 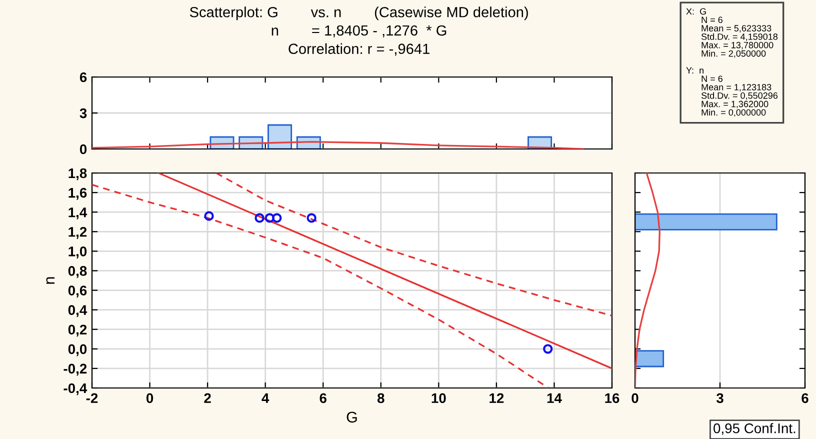 I want to click on y-tick-label: 1,8, so click(x=77, y=174).